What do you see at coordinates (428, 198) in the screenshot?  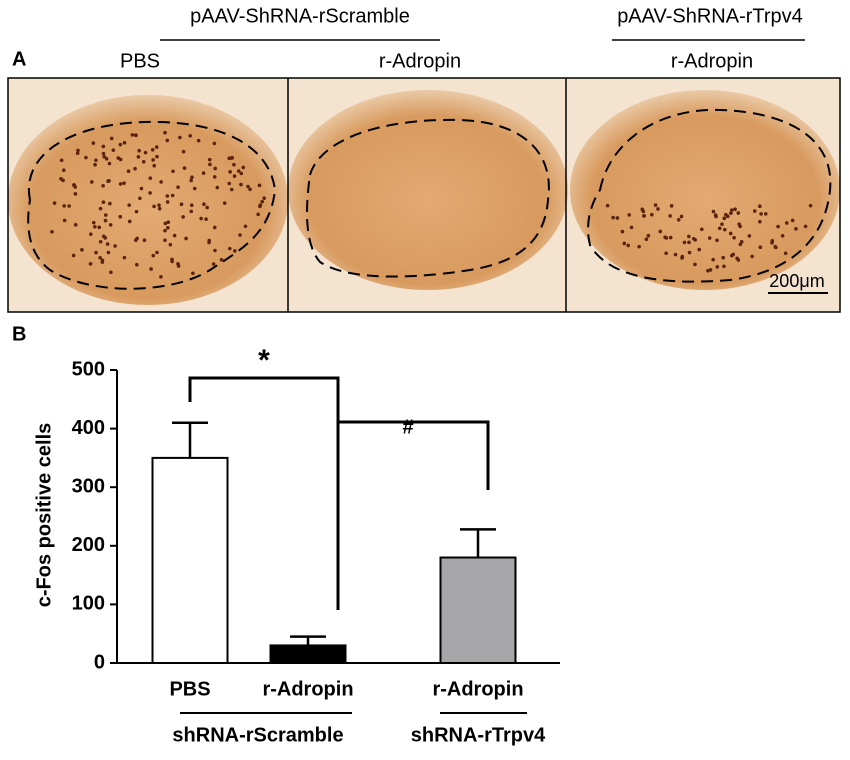 I see `outline` at bounding box center [428, 198].